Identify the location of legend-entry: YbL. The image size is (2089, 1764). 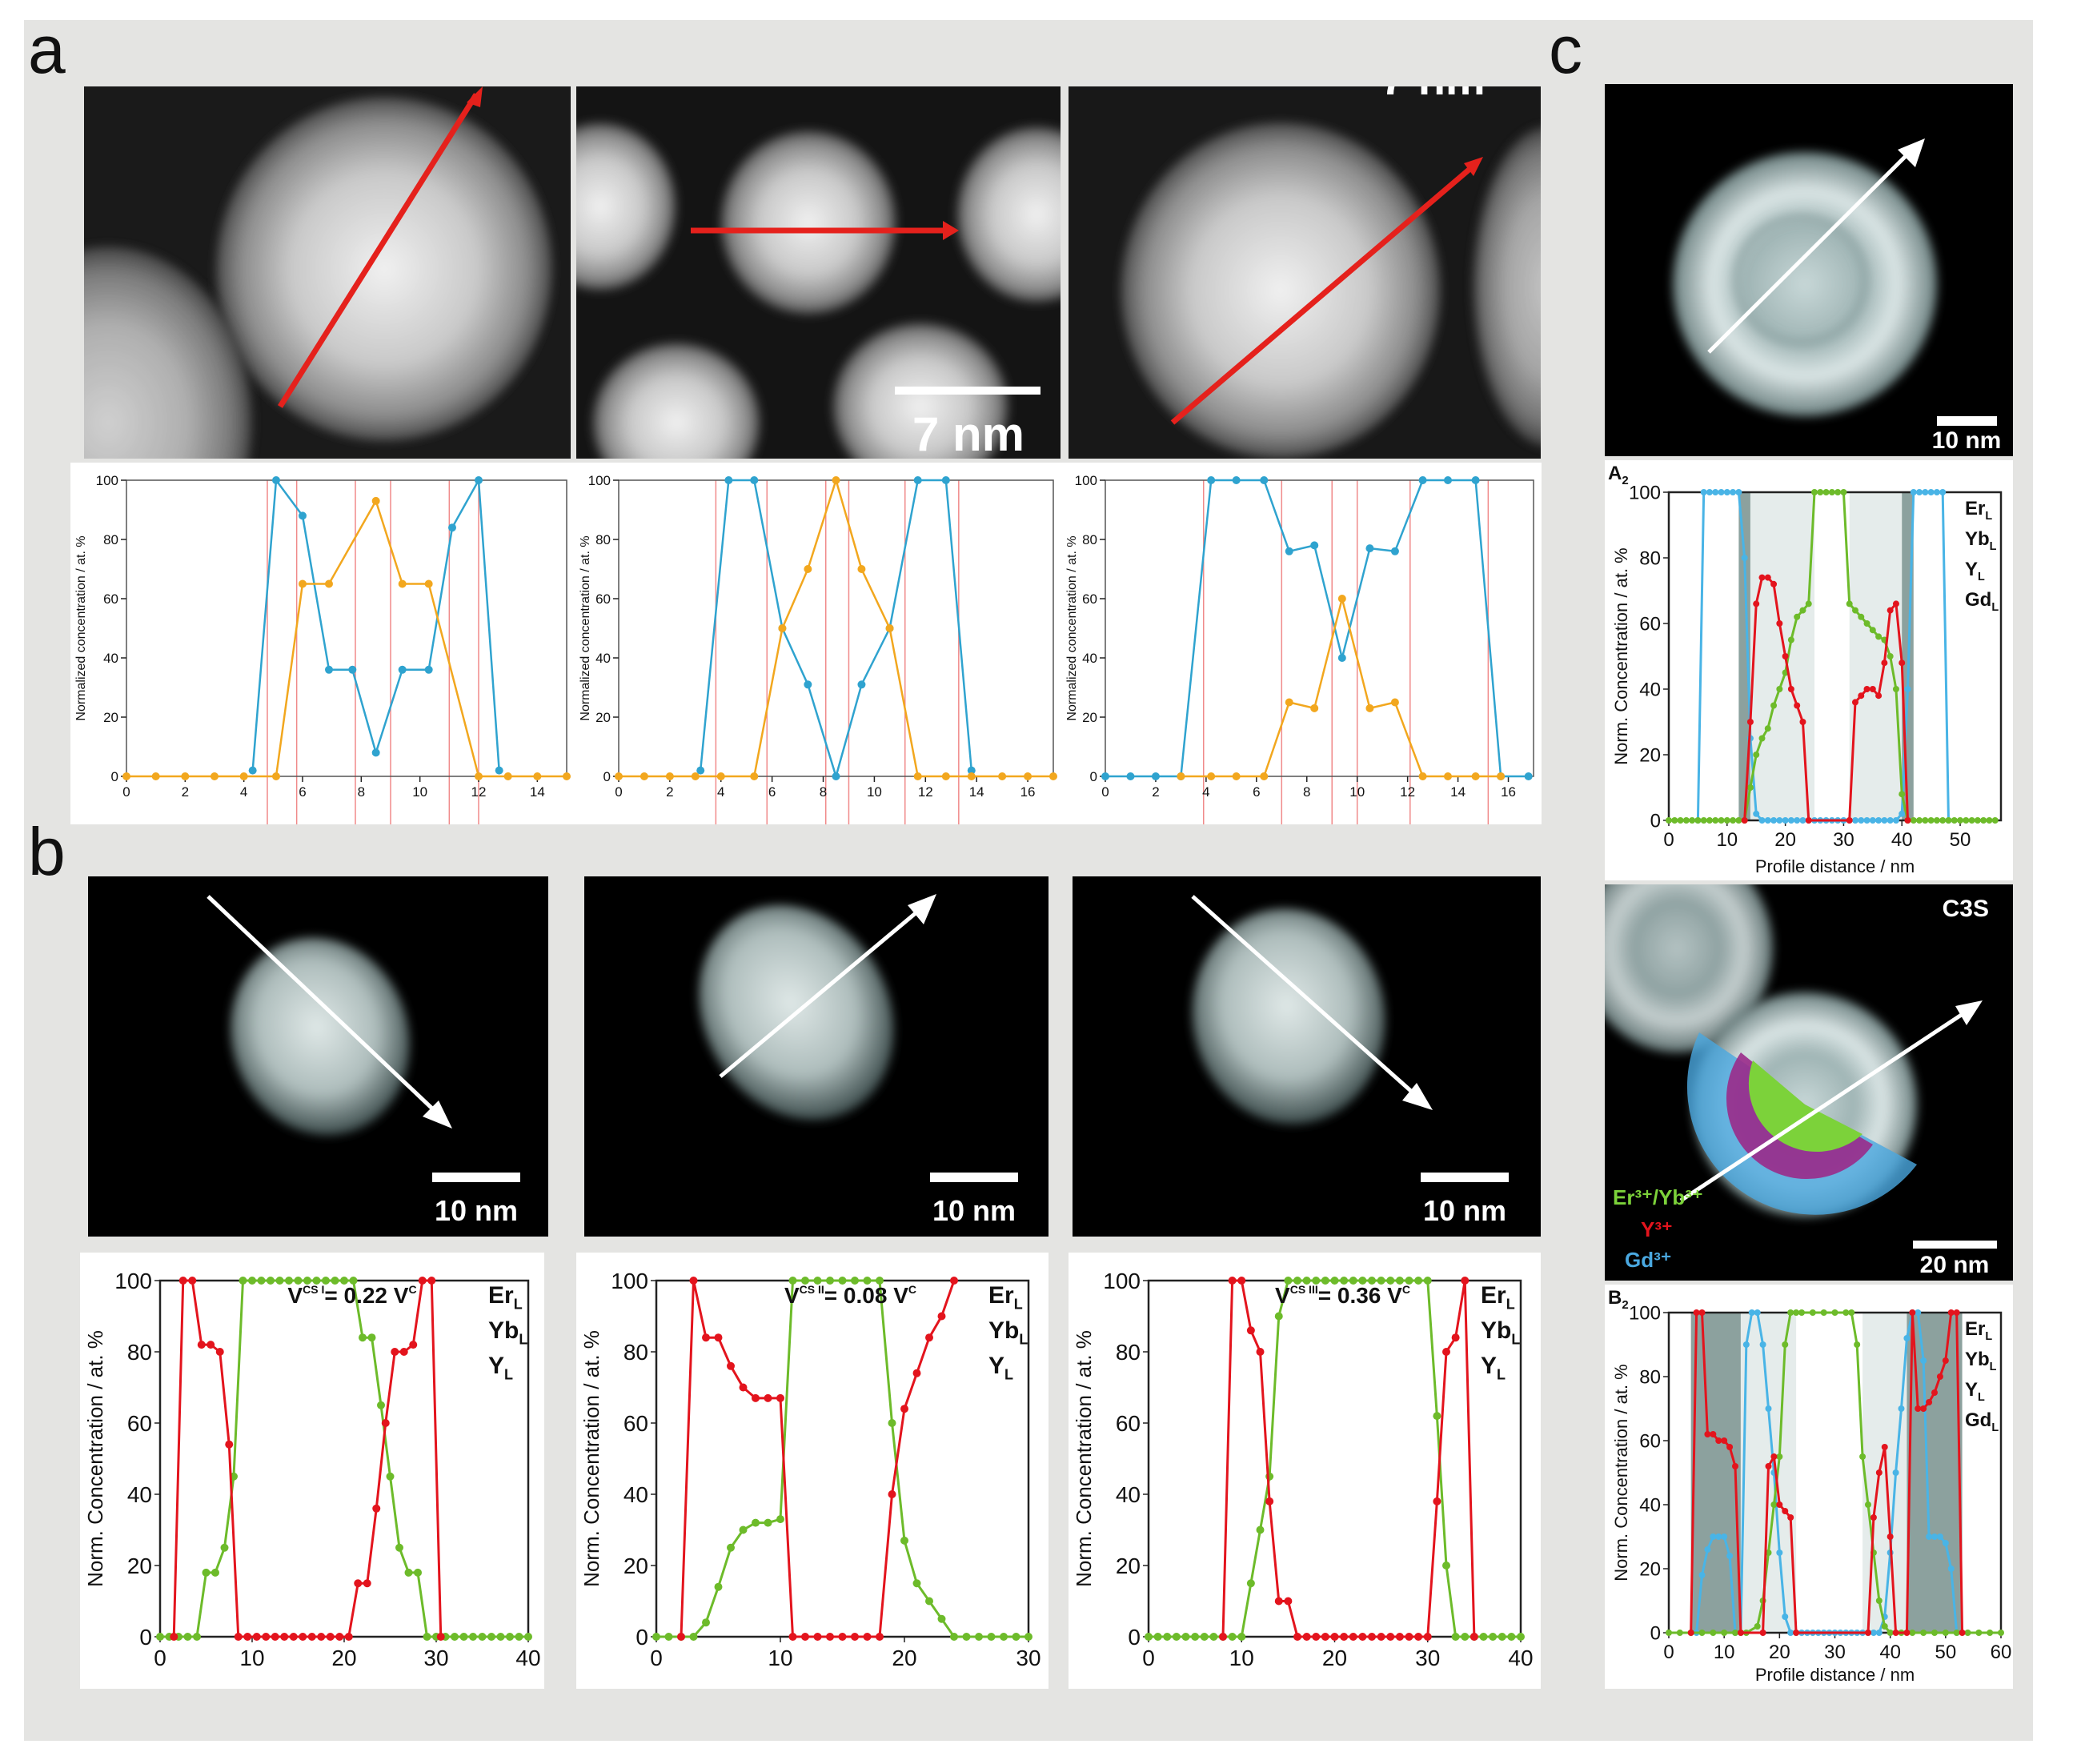
(1500, 1332).